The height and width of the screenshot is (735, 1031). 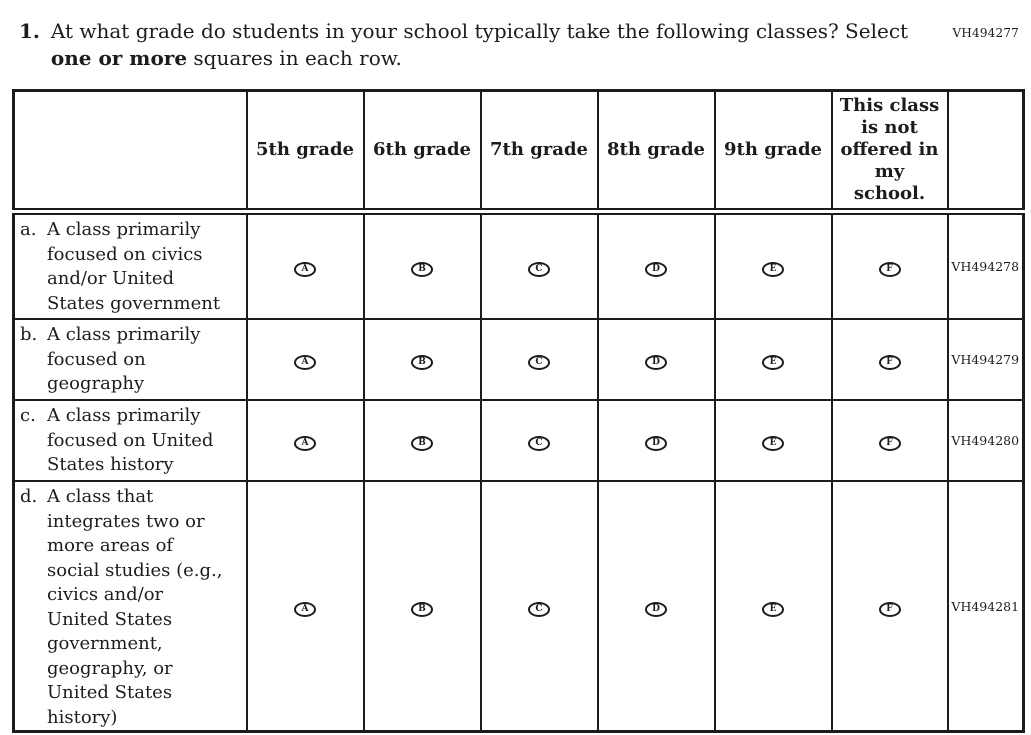 What do you see at coordinates (130, 152) in the screenshot?
I see `header-empty-cell` at bounding box center [130, 152].